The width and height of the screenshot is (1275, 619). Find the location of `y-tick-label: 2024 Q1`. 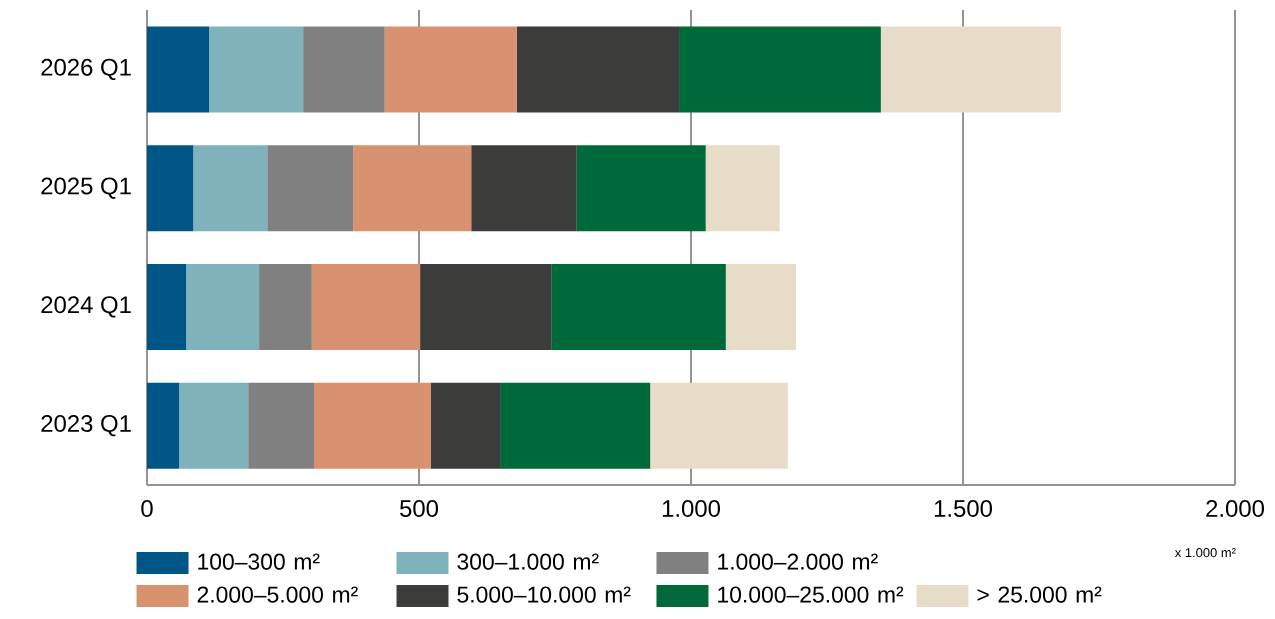

y-tick-label: 2024 Q1 is located at coordinates (86, 307).